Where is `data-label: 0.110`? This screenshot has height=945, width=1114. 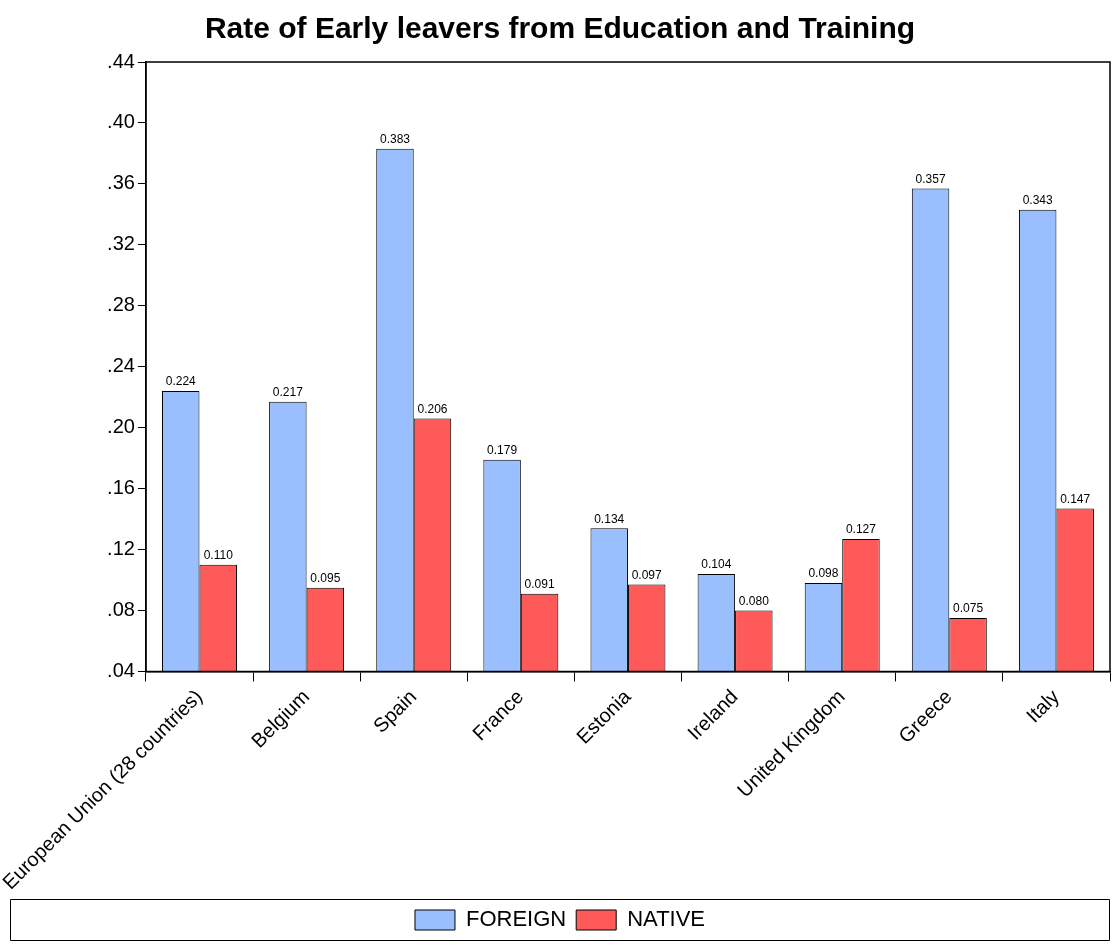
data-label: 0.110 is located at coordinates (218, 555).